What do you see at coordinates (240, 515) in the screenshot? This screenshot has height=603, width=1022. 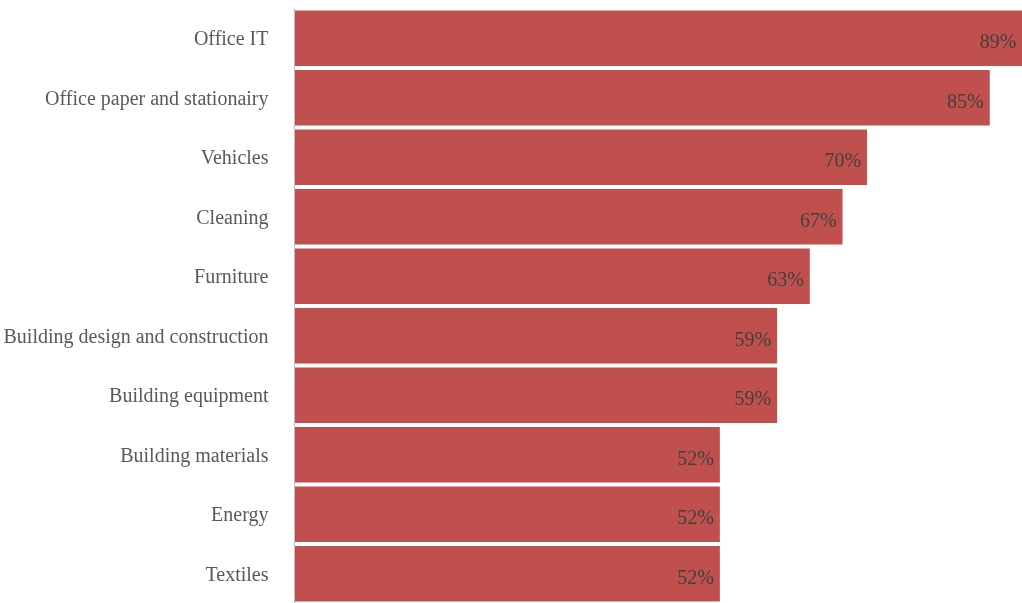 I see `y-tick-label: Energy` at bounding box center [240, 515].